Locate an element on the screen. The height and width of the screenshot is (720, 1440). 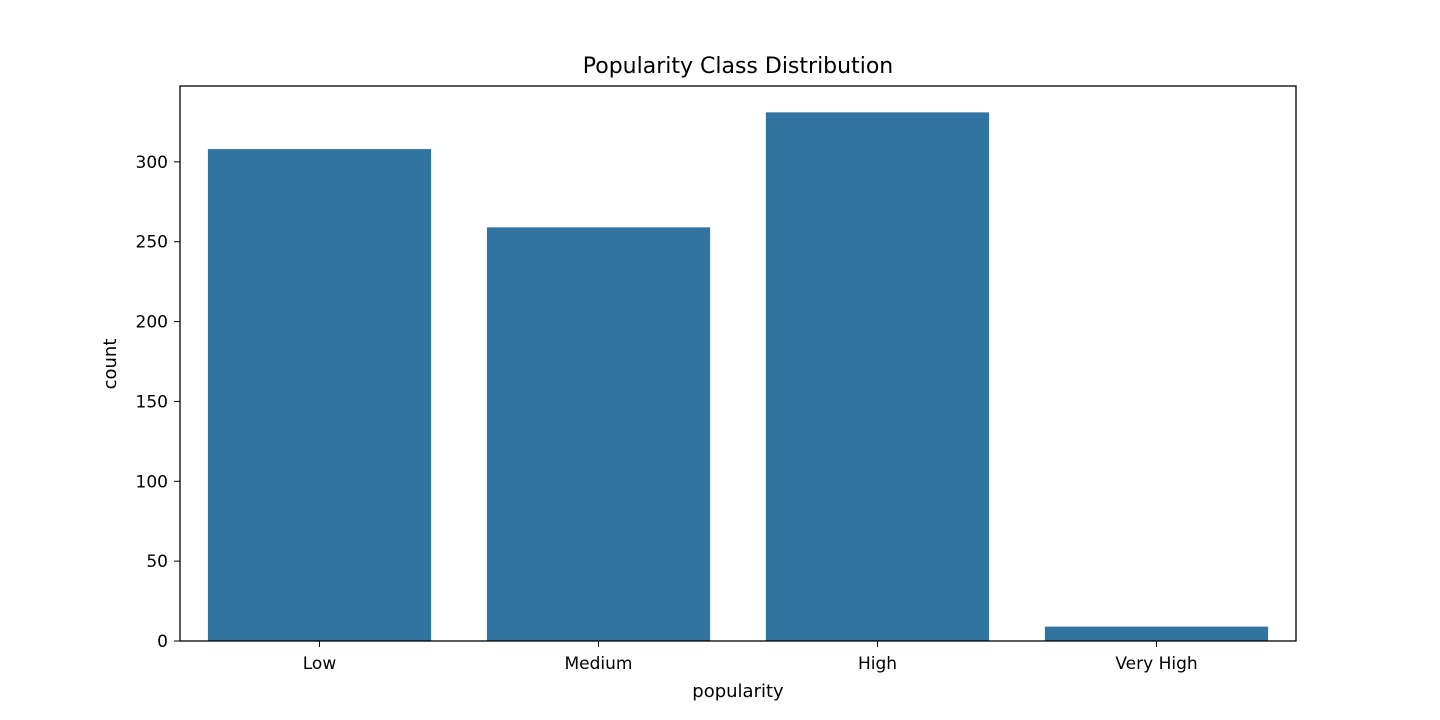
chart-title: Popularity Class Distribution is located at coordinates (738, 66).